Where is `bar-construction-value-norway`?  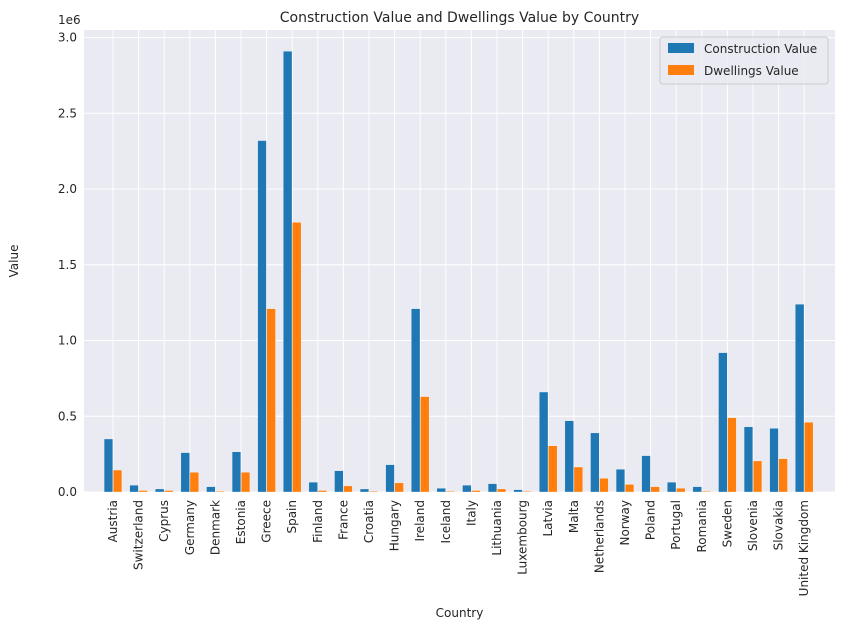
bar-construction-value-norway is located at coordinates (620, 481).